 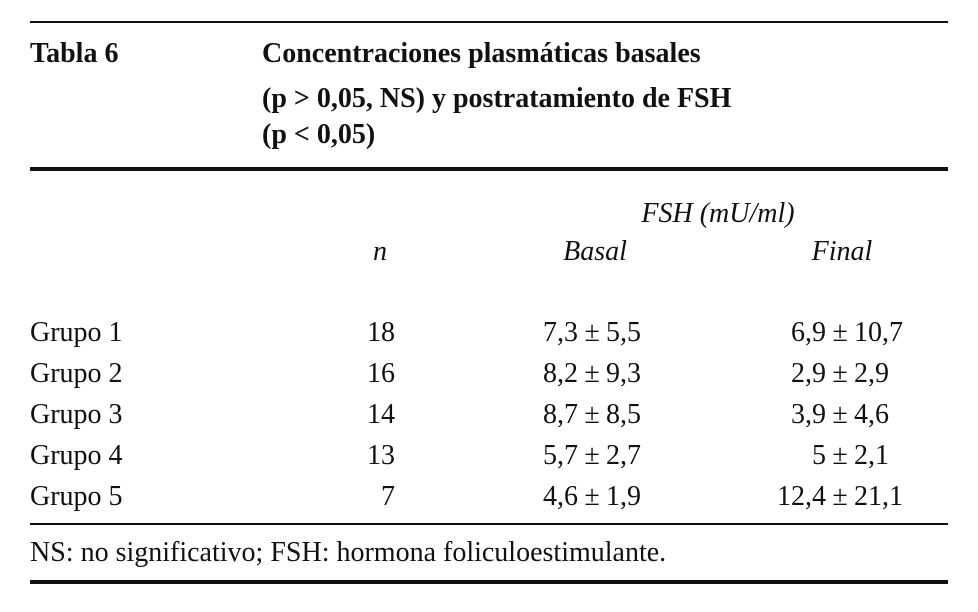 What do you see at coordinates (871, 455) in the screenshot?
I see `sd-cell: 2,1` at bounding box center [871, 455].